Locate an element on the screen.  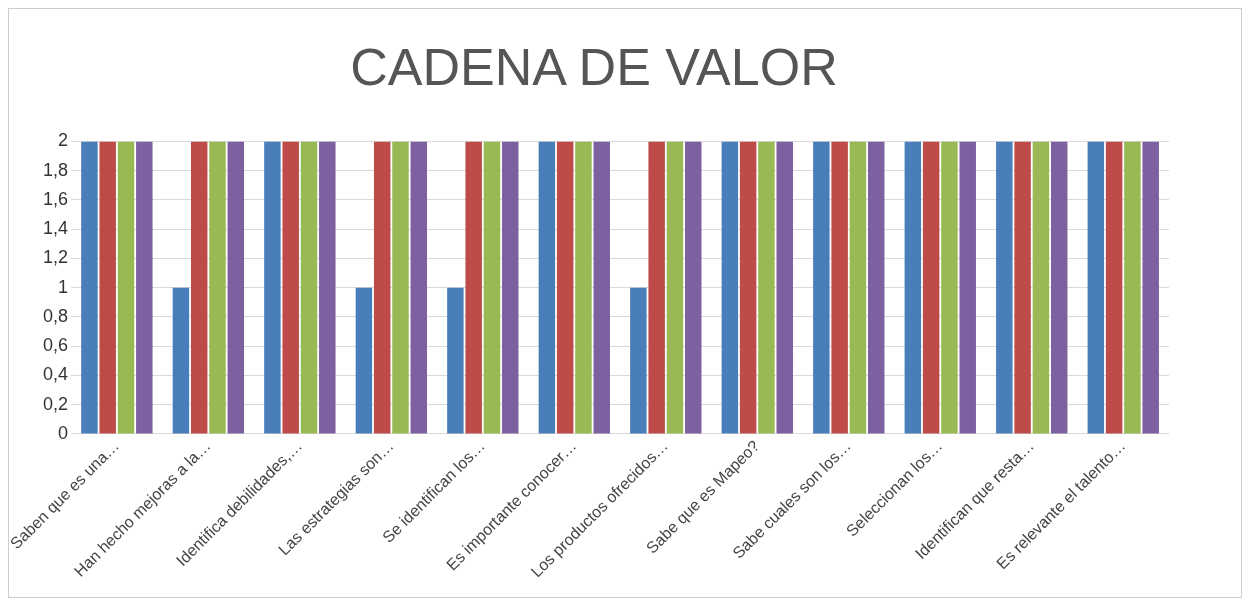
y-tick-label: 1,6 is located at coordinates (56, 198).